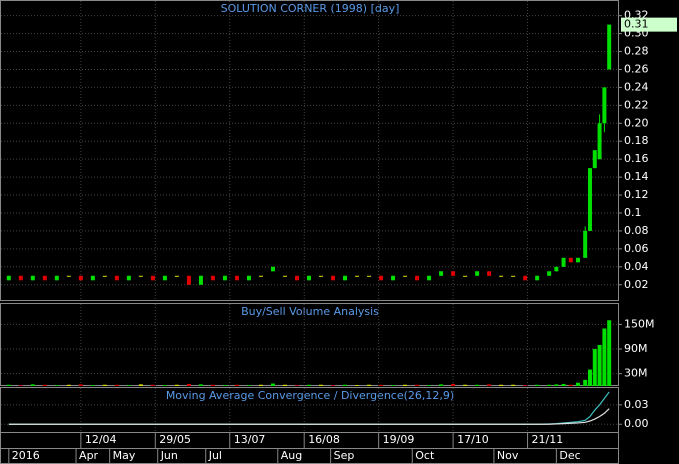  I want to click on y-tick-label: 0.1, so click(633, 212).